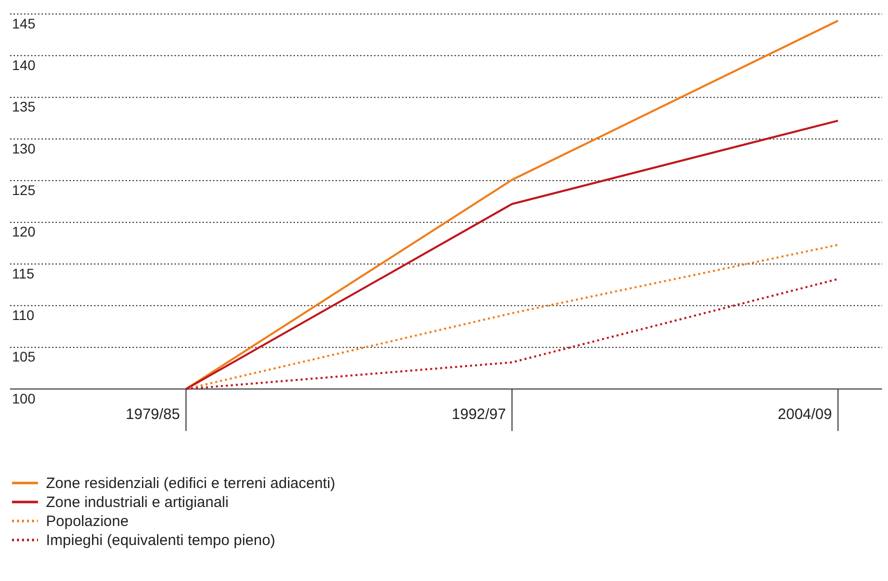 Image resolution: width=888 pixels, height=581 pixels. I want to click on y-tick-label: 145, so click(24, 23).